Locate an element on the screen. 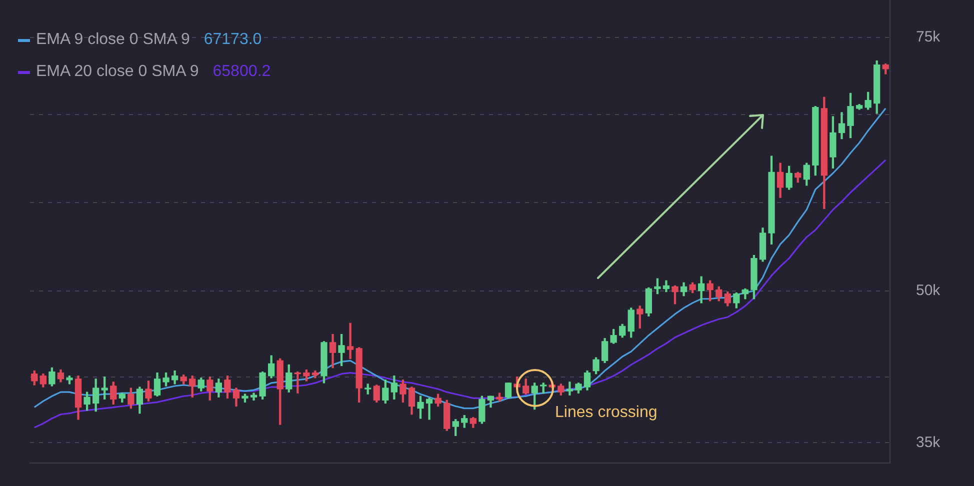 The image size is (974, 486). annotation: Lines crossing is located at coordinates (606, 413).